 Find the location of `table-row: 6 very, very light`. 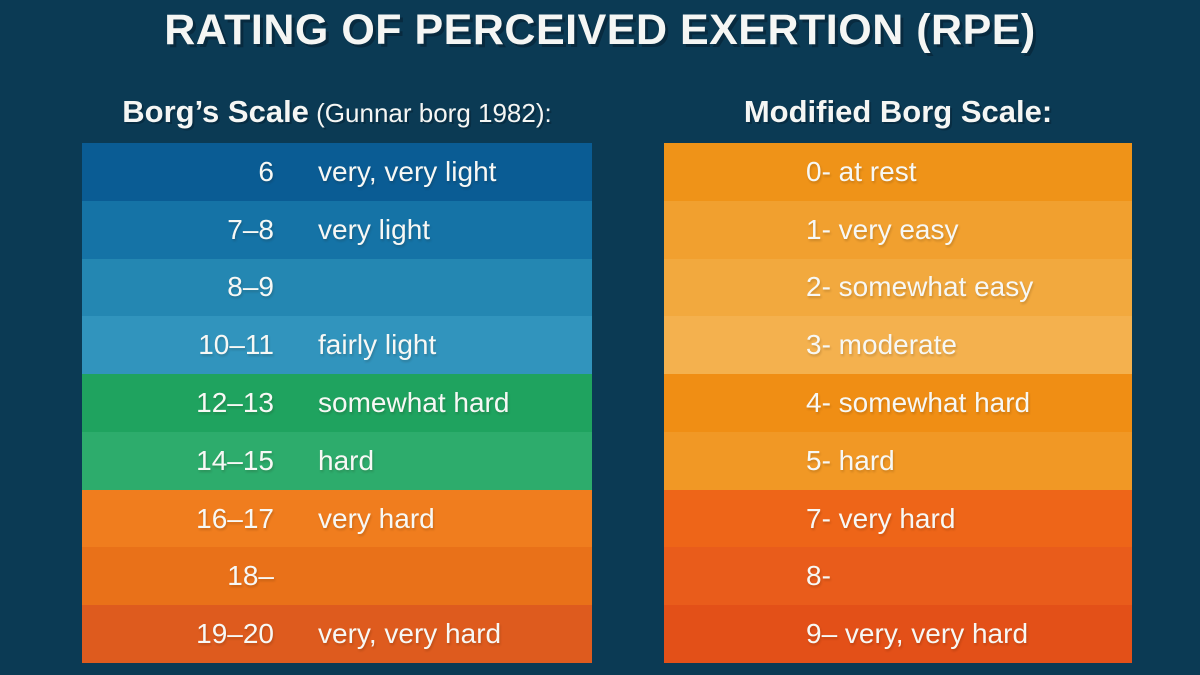

table-row: 6 very, very light is located at coordinates (337, 172).